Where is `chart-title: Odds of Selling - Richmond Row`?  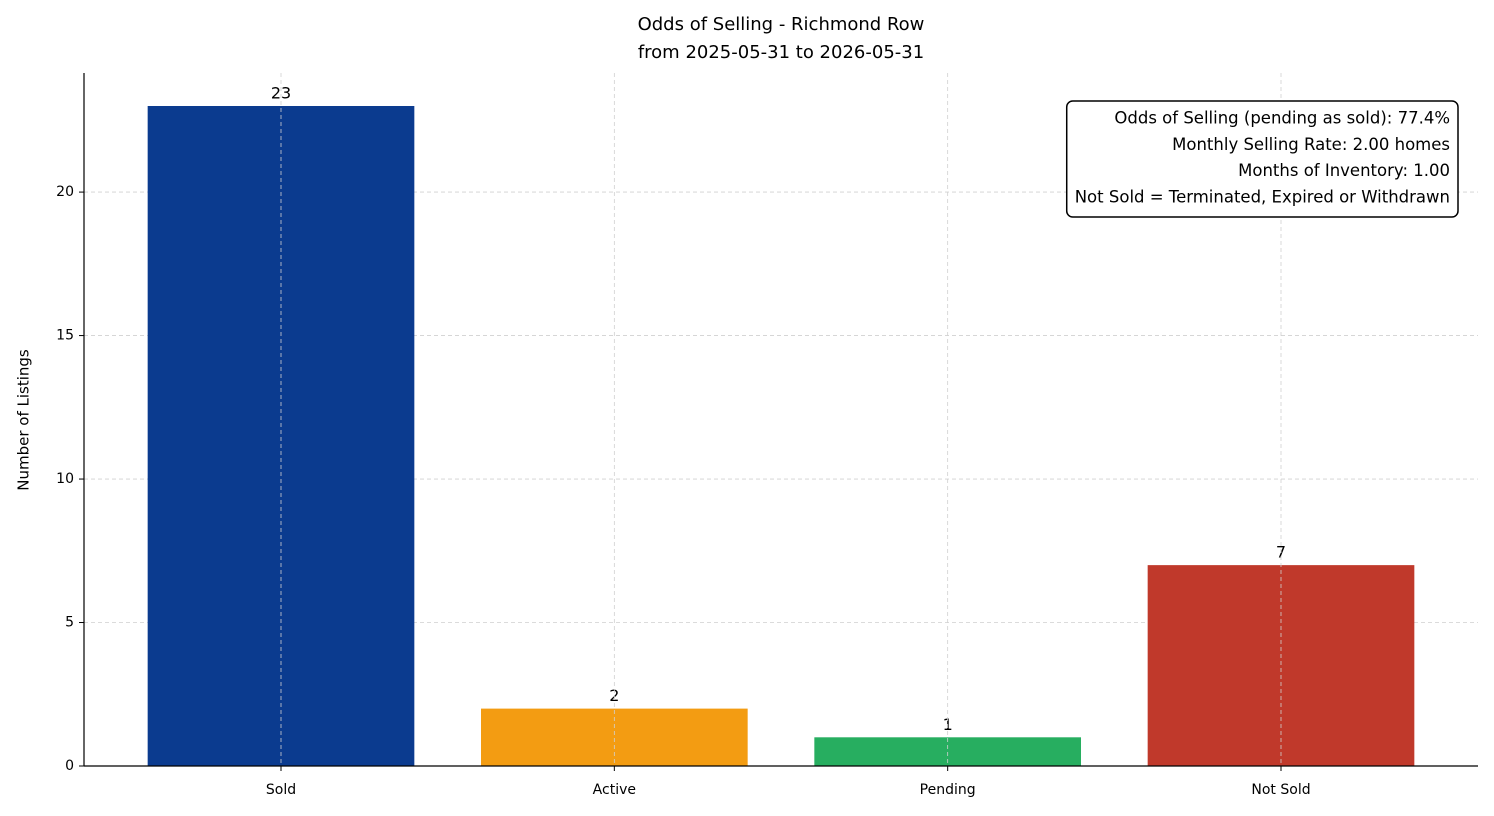
chart-title: Odds of Selling - Richmond Row is located at coordinates (781, 24).